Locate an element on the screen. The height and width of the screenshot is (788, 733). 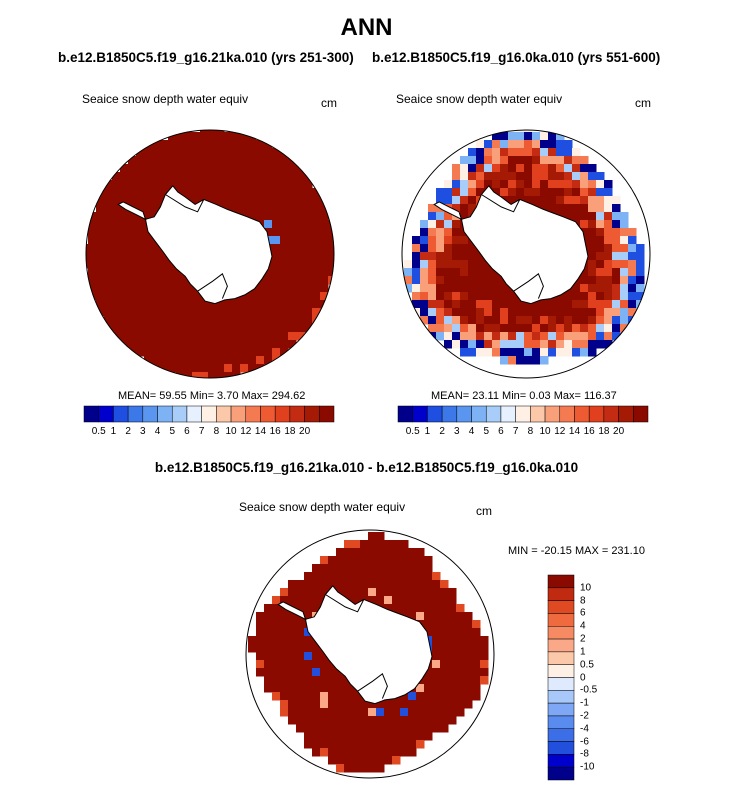
diff-colorbar-labels: 10 8 6 4 2 1 0.5 0 -0.5 -1 -2 -4 -6 -8 -10 is located at coordinates (600, 677).